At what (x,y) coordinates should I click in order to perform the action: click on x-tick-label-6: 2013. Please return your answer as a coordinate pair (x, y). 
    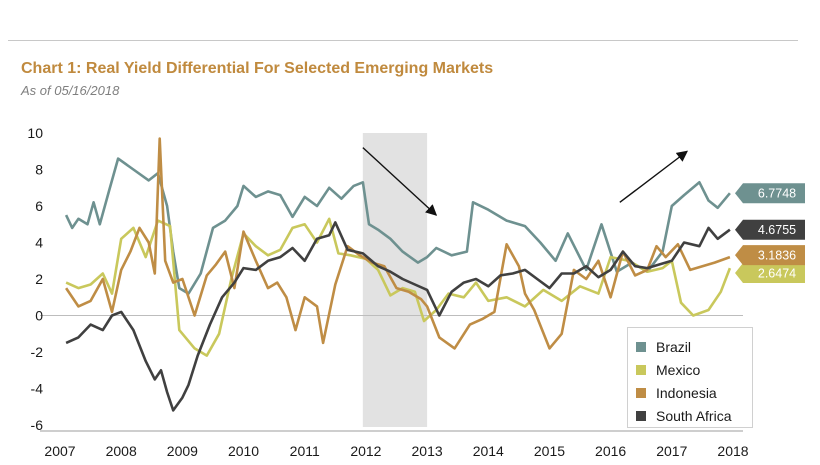
    Looking at the image, I should click on (427, 451).